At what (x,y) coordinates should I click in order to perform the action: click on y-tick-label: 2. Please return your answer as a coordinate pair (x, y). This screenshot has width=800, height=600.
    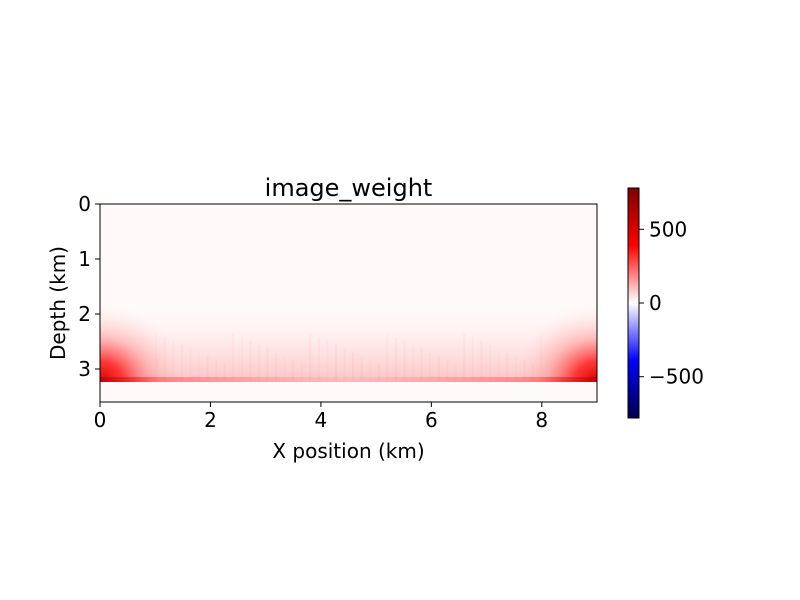
    Looking at the image, I should click on (84, 314).